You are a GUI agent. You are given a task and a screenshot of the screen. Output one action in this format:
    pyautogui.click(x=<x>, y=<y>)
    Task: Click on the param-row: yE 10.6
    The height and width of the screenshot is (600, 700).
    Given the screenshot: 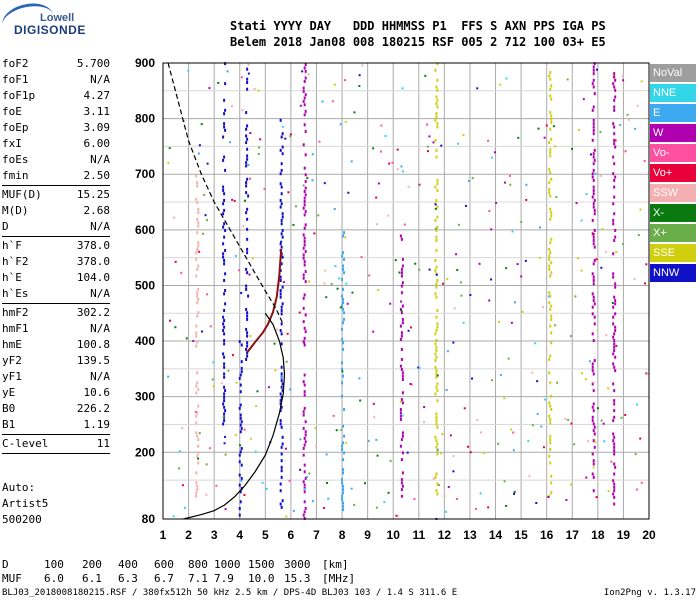 What is the action you would take?
    pyautogui.click(x=56, y=393)
    